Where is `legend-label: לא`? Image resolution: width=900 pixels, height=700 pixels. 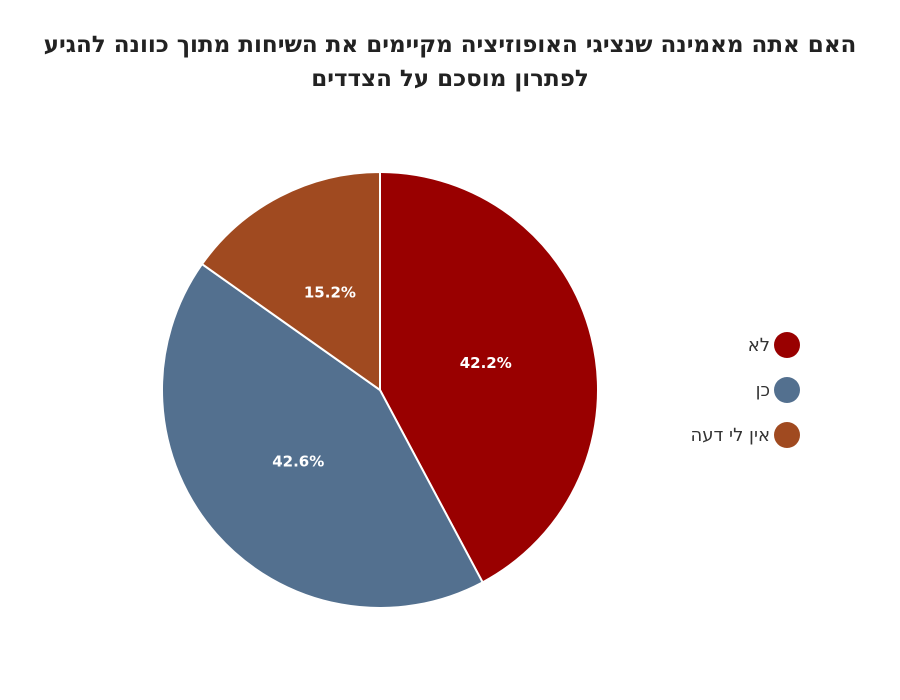 legend-label: לא is located at coordinates (758, 345).